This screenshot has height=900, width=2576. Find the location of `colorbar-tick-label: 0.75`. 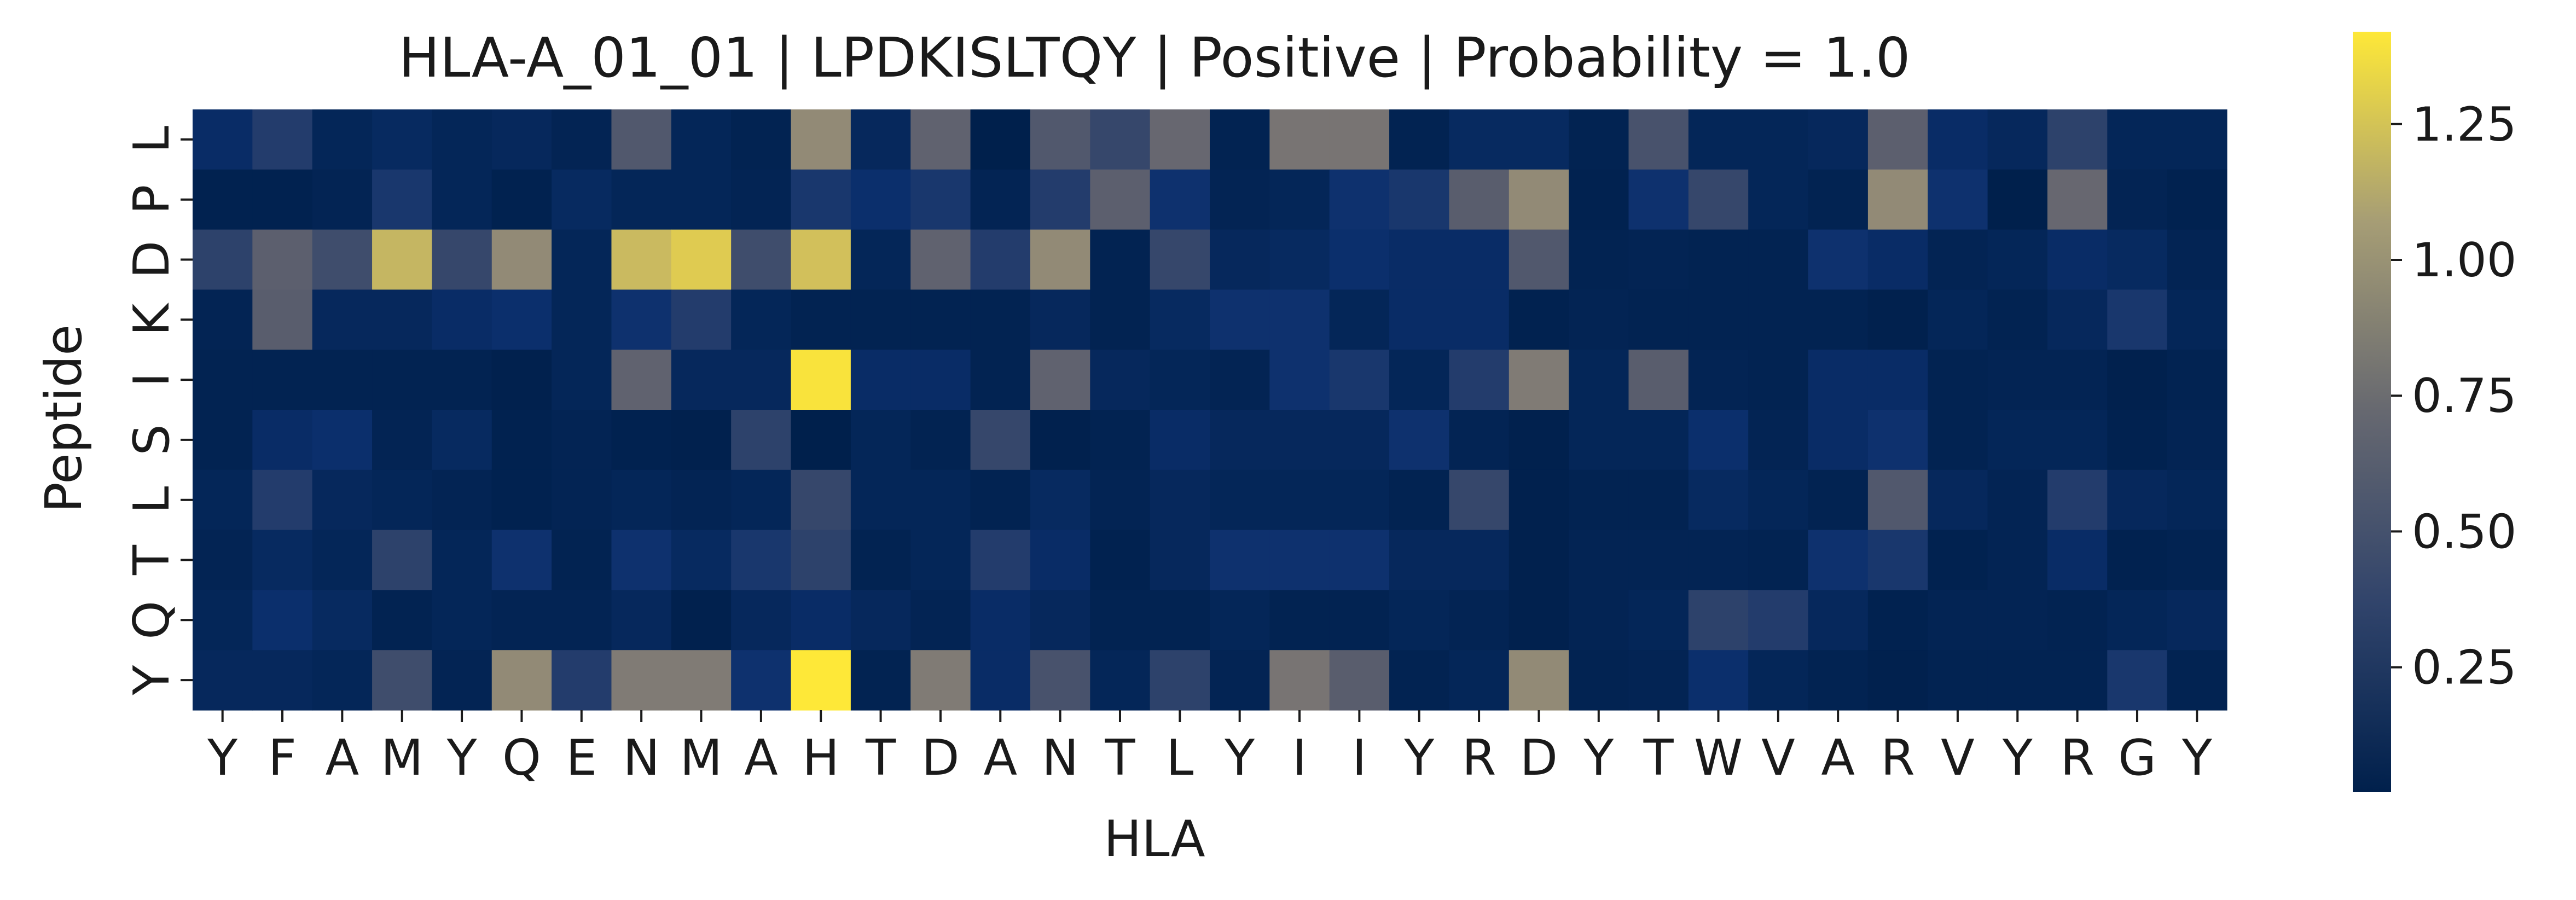

colorbar-tick-label: 0.75 is located at coordinates (2464, 396).